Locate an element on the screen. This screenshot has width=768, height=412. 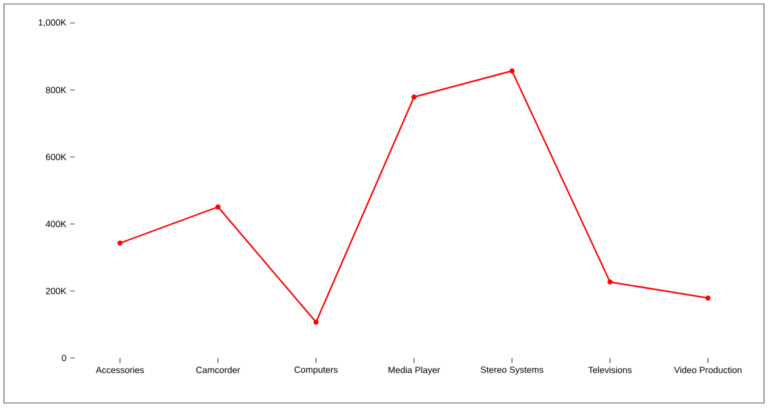
y-tick-label: 1,000K is located at coordinates (52, 23).